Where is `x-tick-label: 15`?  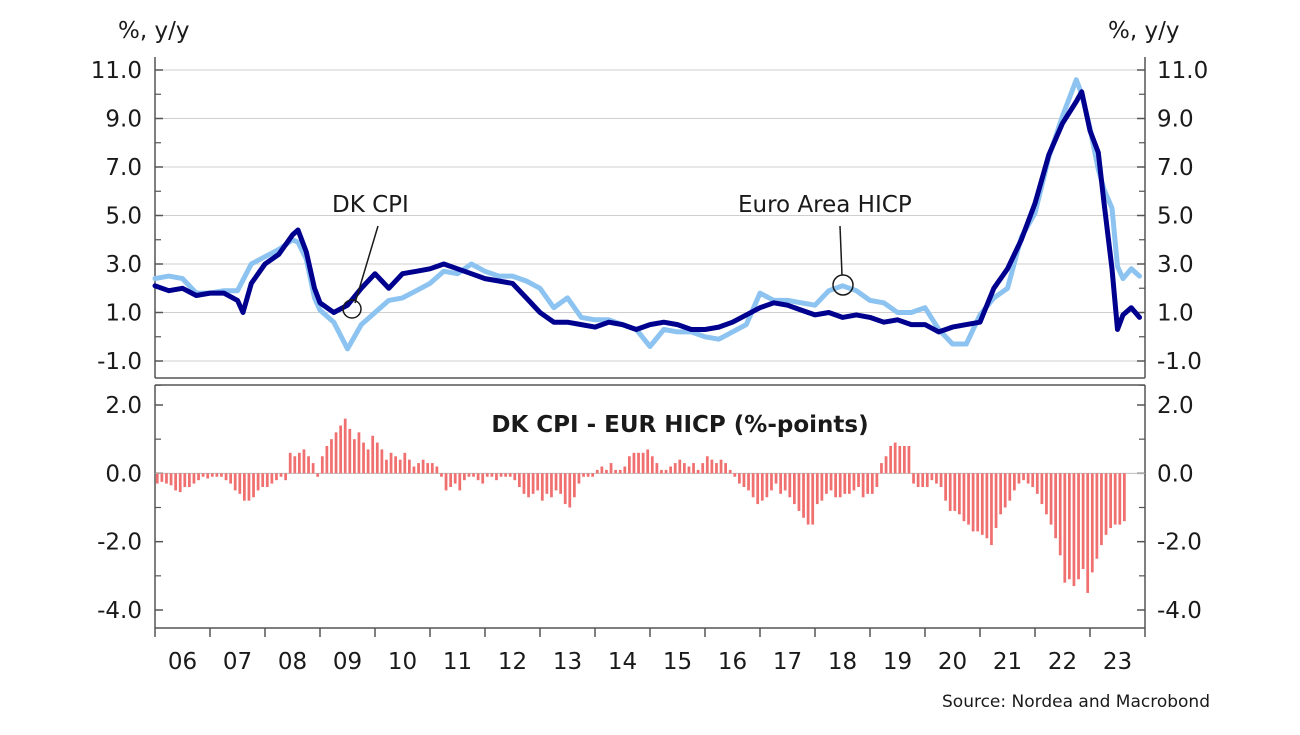
x-tick-label: 15 is located at coordinates (677, 662).